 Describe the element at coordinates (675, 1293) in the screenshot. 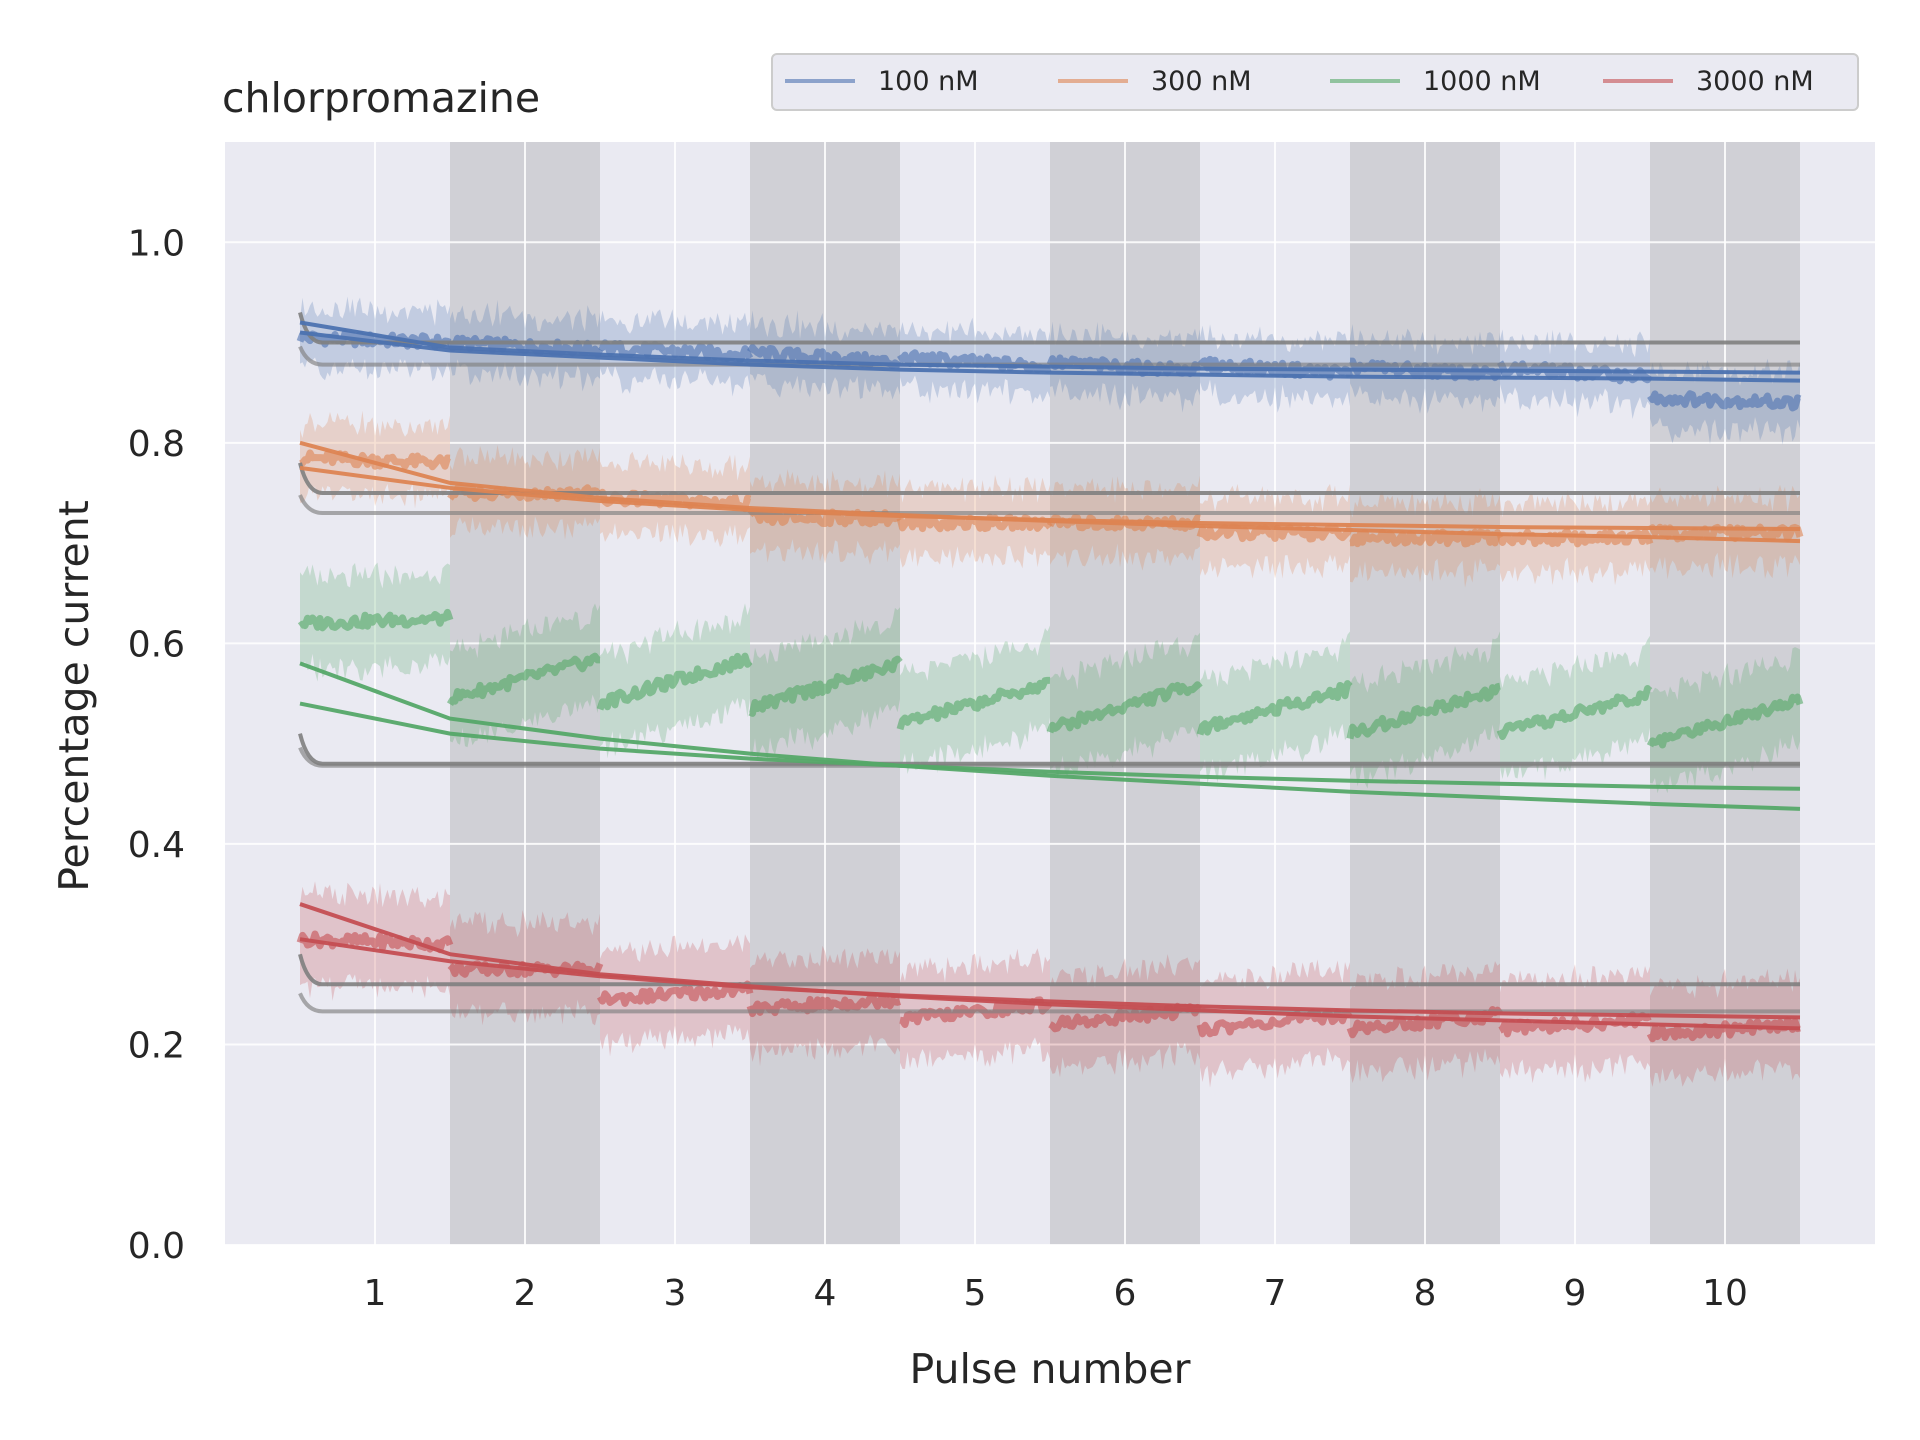

I see `x-tick-label: 3` at that location.